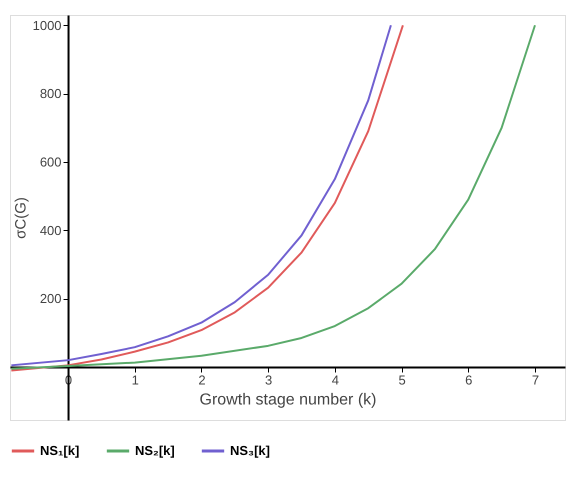 The width and height of the screenshot is (581, 493). Describe the element at coordinates (250, 450) in the screenshot. I see `legend-label: NS₃[k]` at that location.